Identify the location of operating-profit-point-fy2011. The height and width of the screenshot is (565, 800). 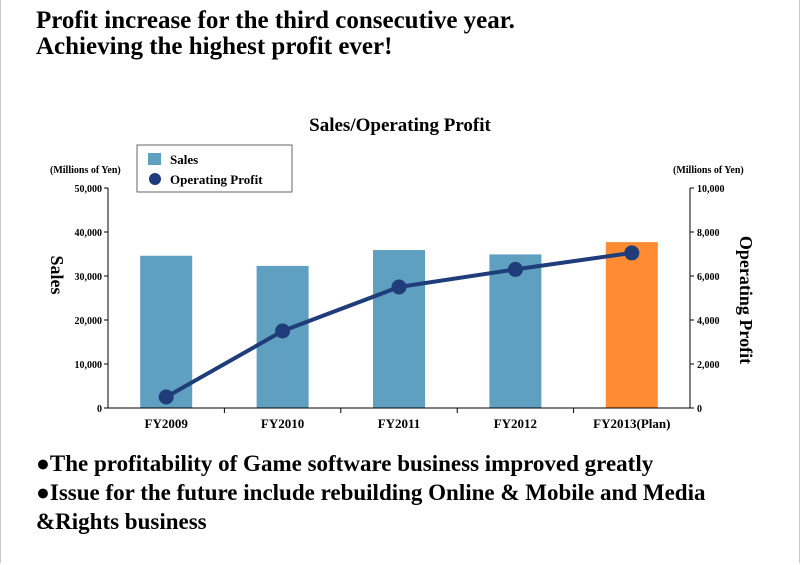
(399, 287).